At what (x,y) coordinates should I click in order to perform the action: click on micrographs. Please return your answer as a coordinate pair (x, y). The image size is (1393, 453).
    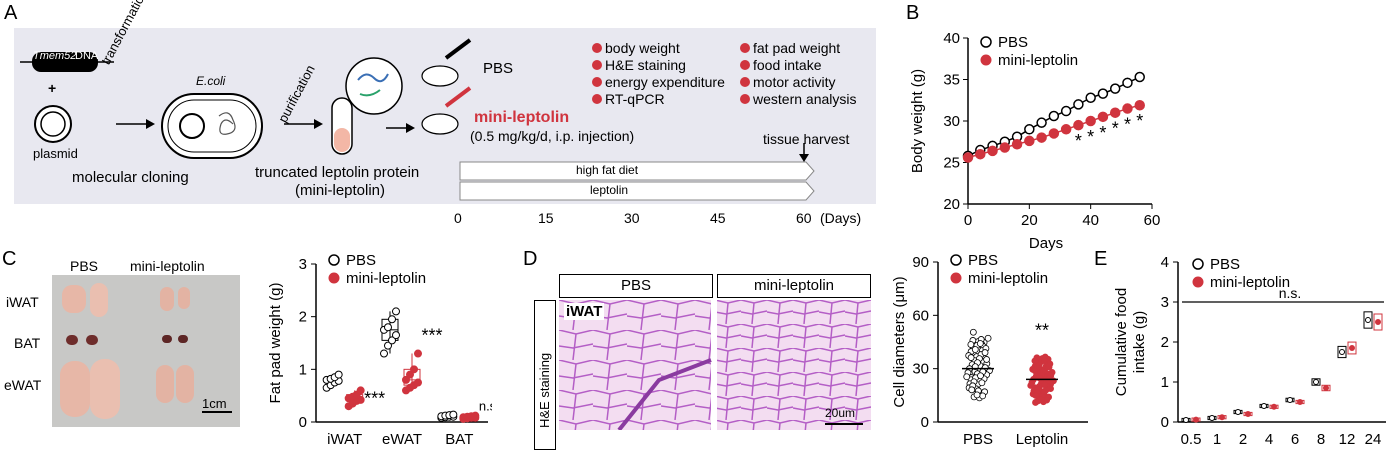
    Looking at the image, I should click on (715, 365).